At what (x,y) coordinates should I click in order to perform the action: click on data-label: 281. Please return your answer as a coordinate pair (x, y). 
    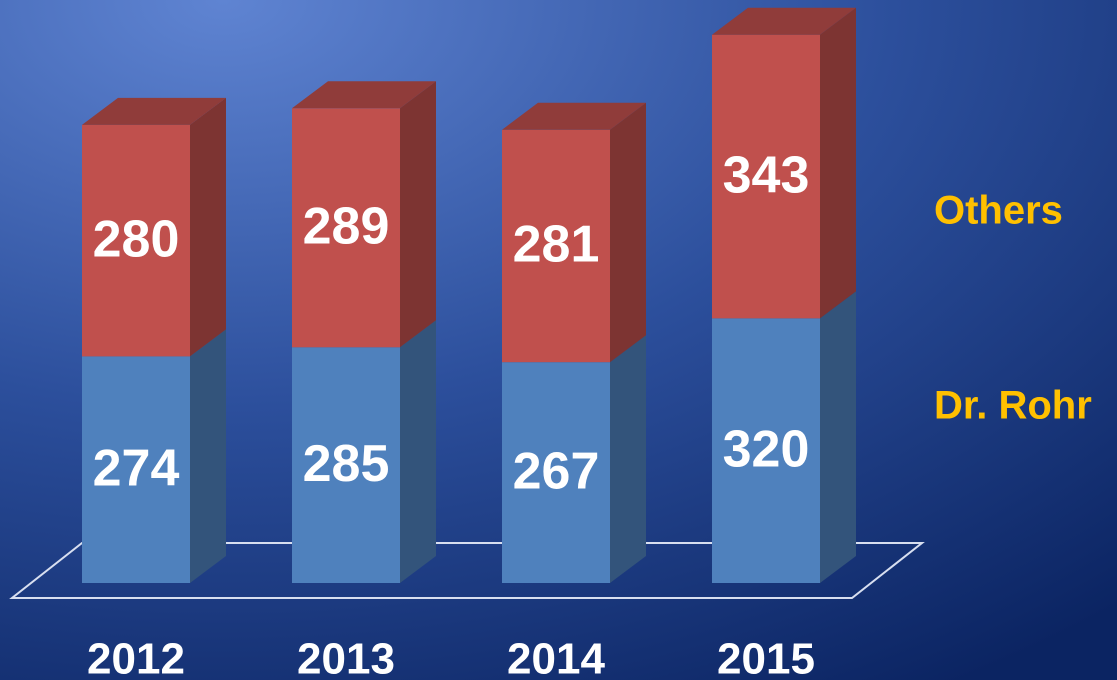
    Looking at the image, I should click on (556, 245).